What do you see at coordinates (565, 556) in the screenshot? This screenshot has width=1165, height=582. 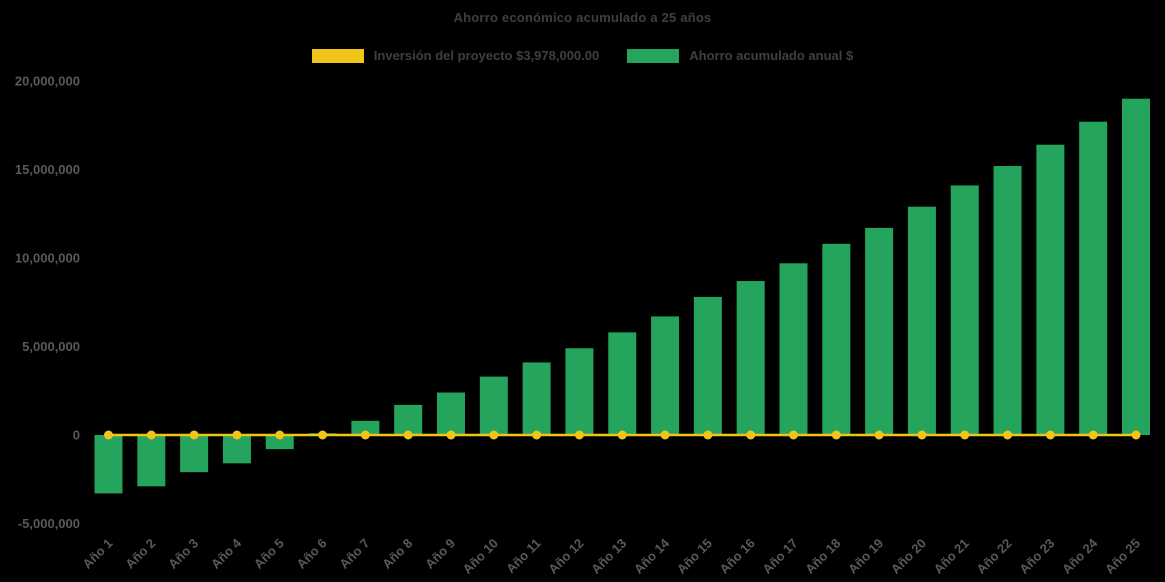 I see `svg-text: Año 12` at bounding box center [565, 556].